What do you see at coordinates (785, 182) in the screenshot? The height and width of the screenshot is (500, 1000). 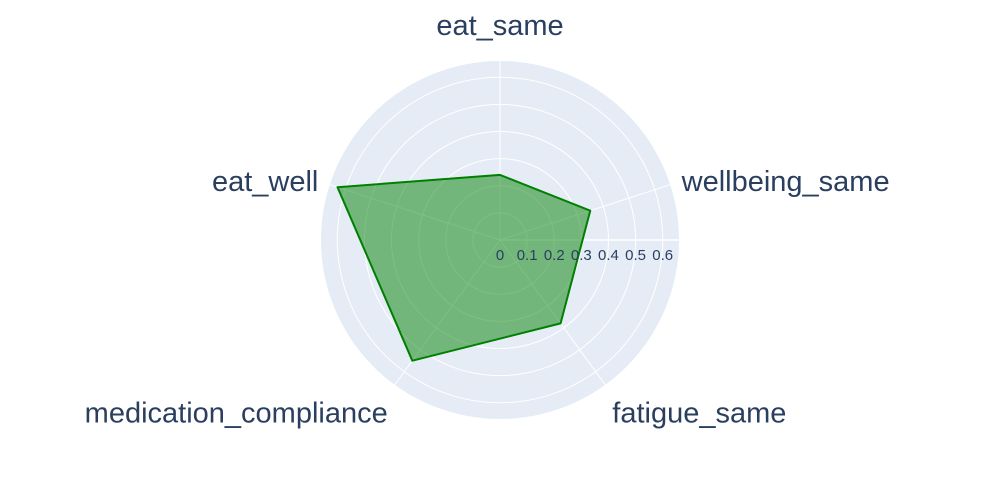 I see `category-label-wellbeing_same: wellbeing_same` at bounding box center [785, 182].